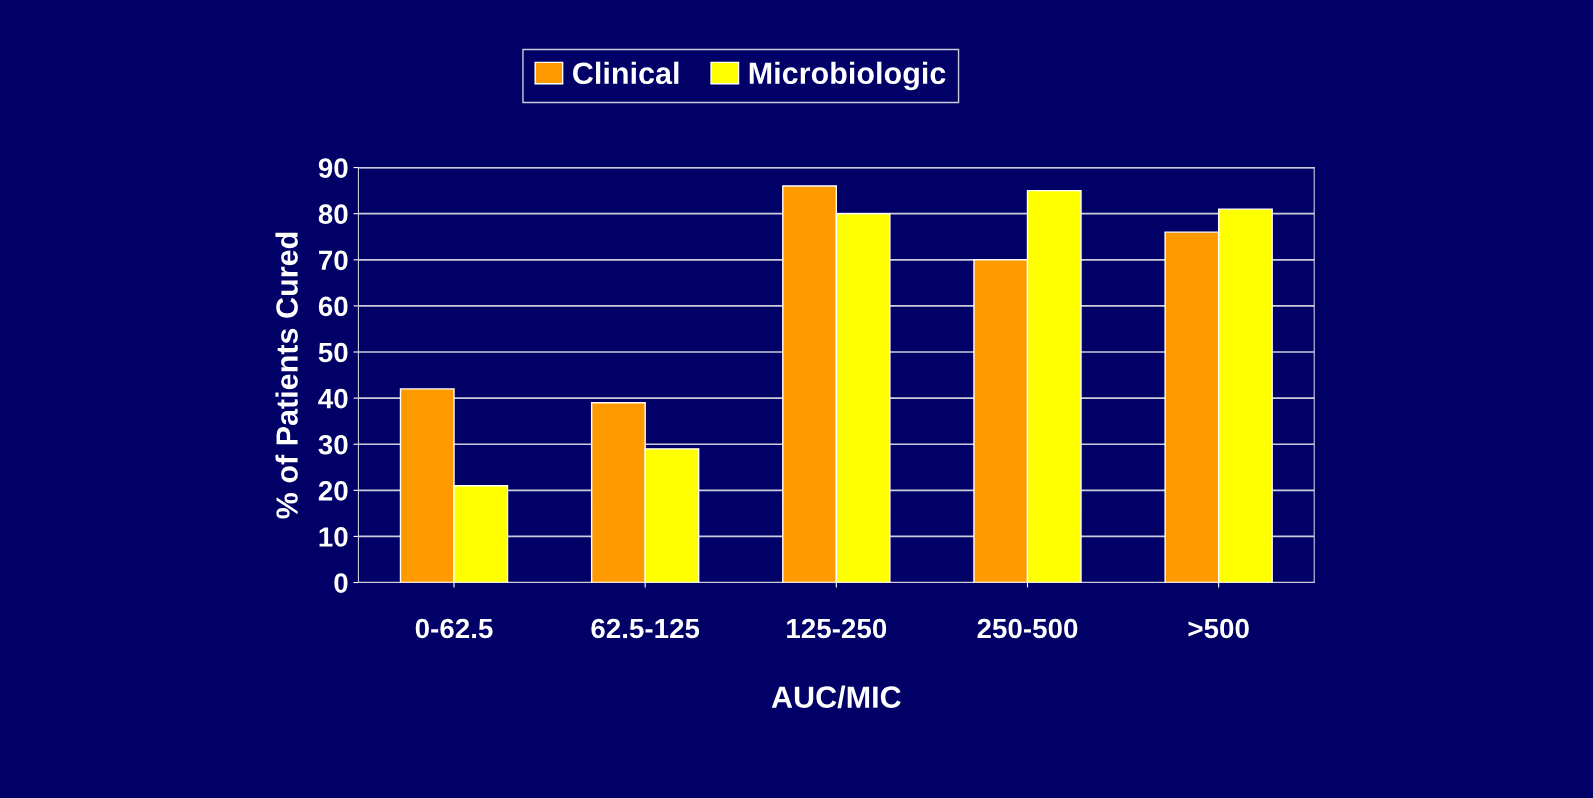  What do you see at coordinates (333, 491) in the screenshot?
I see `y-tick-label: 20` at bounding box center [333, 491].